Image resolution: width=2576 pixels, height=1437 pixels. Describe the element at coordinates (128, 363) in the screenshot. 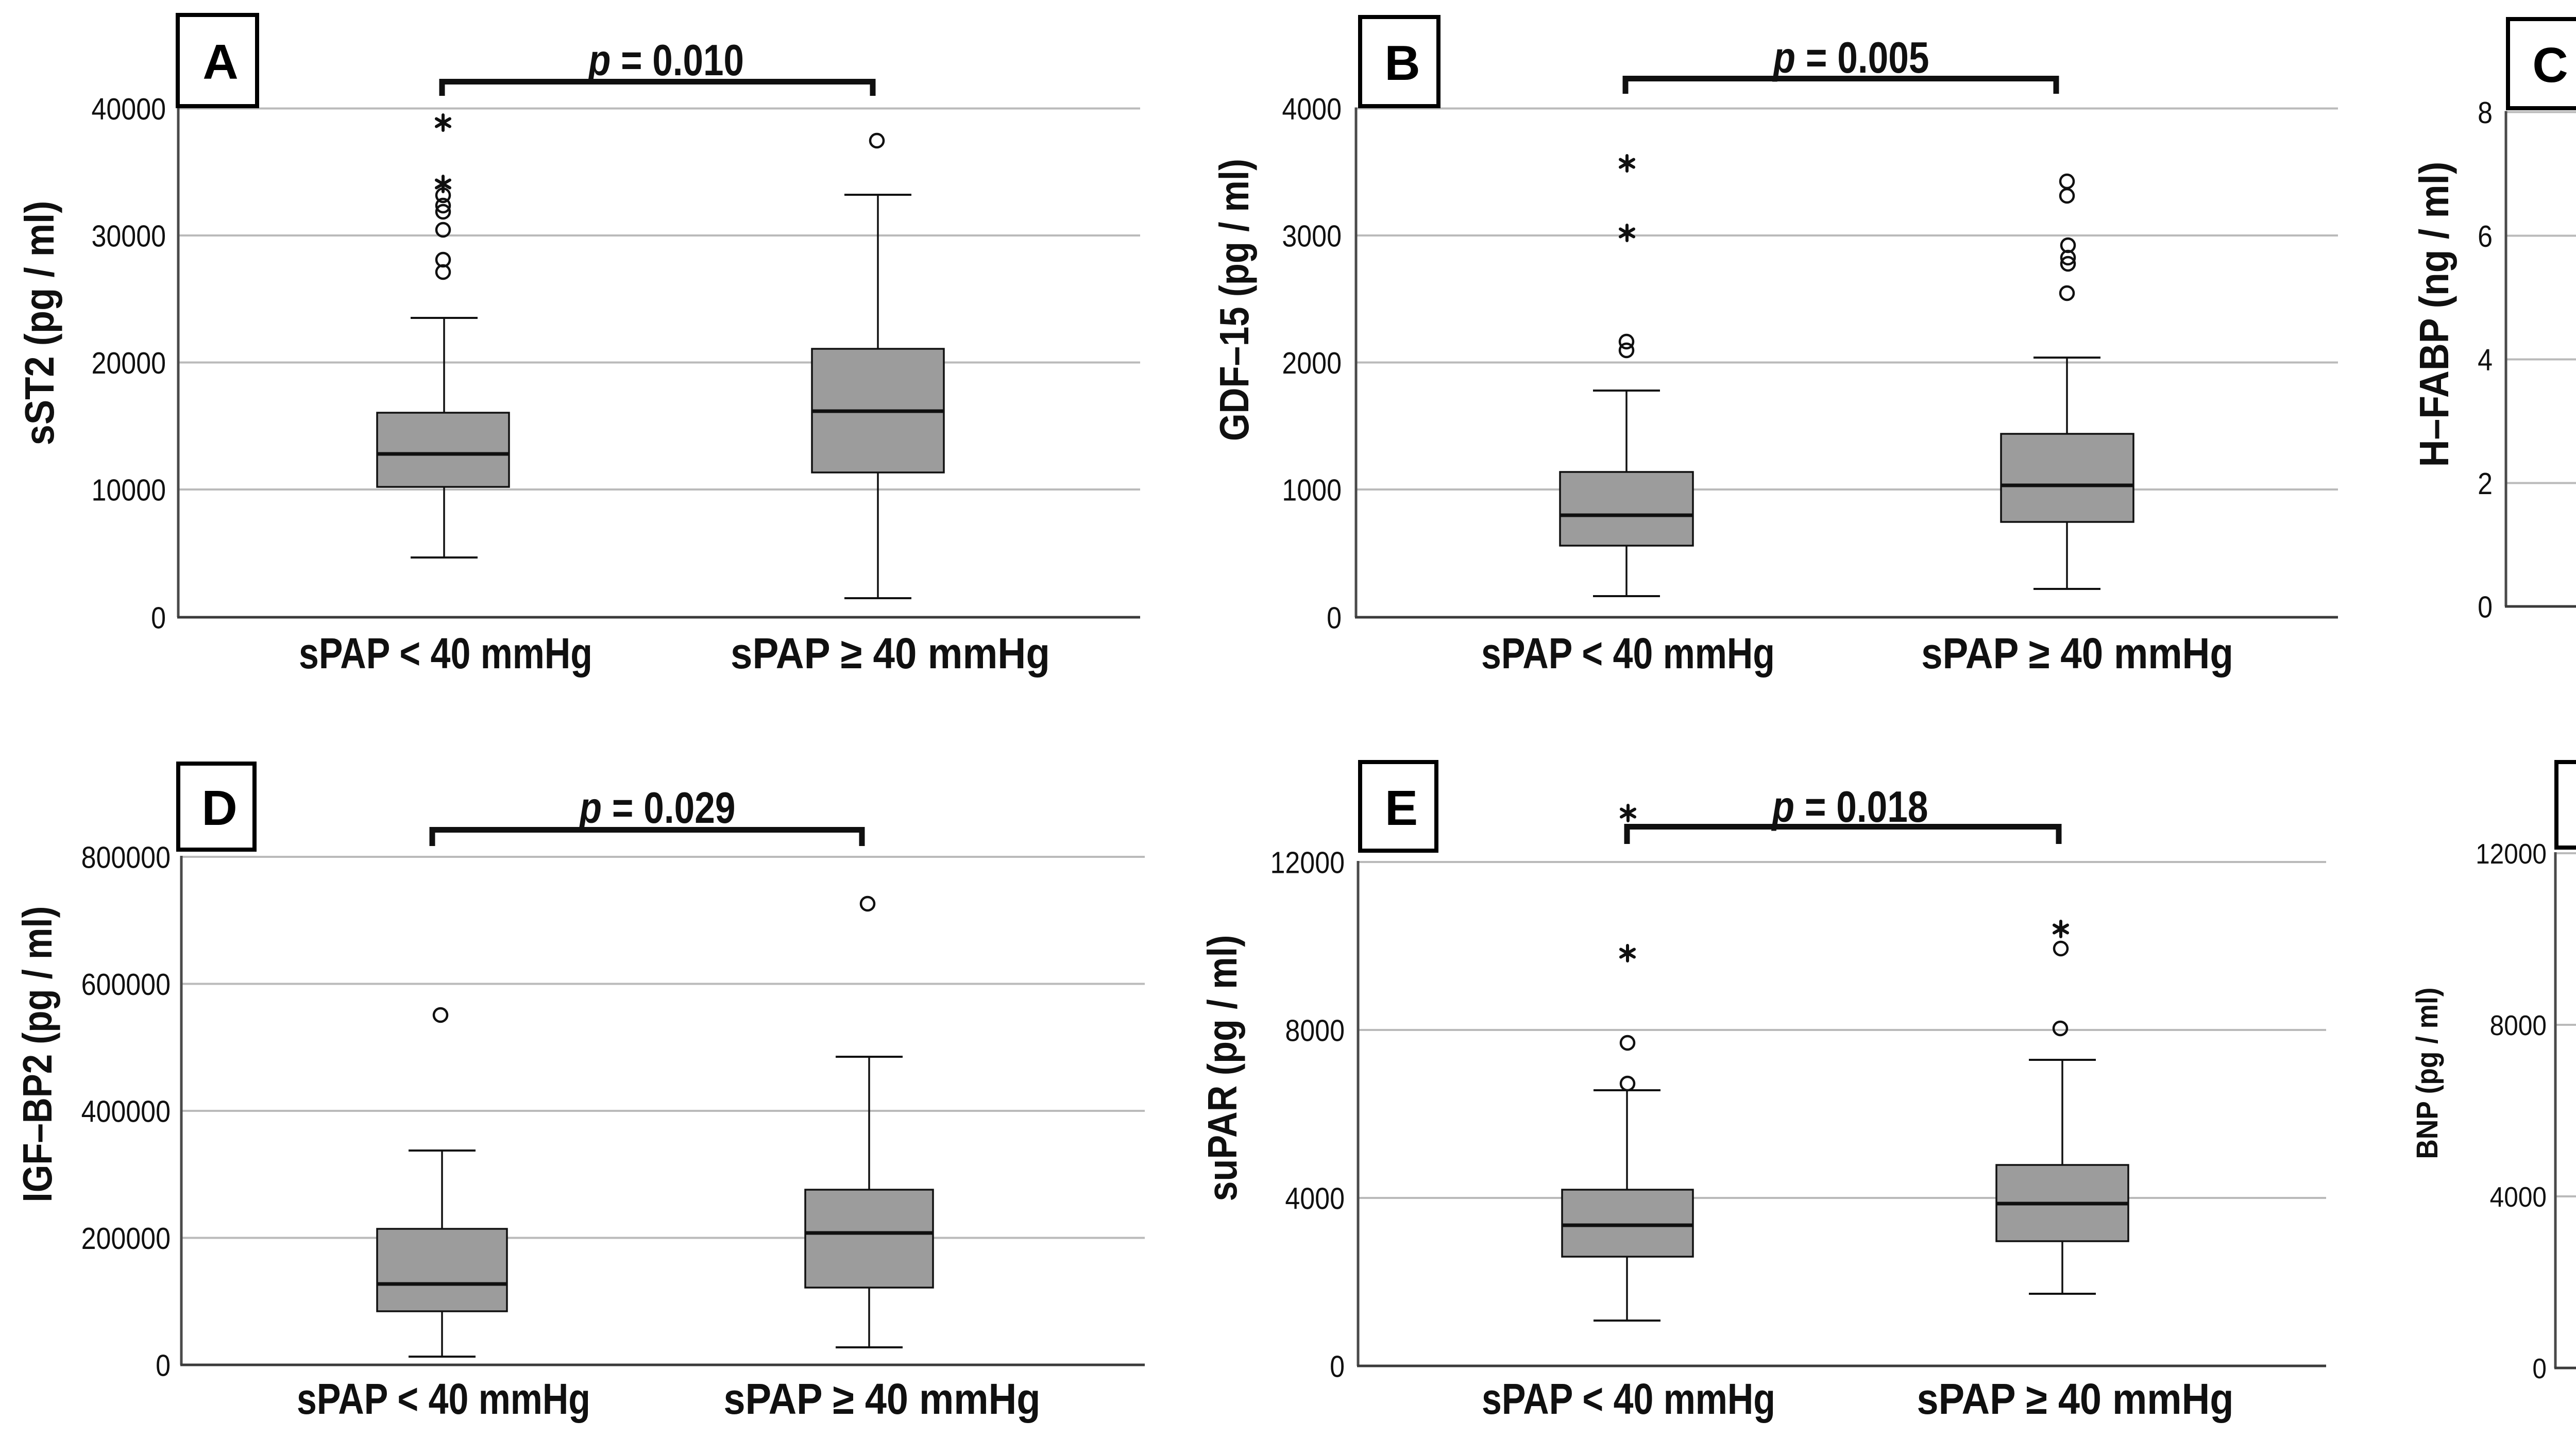

I see `svg-text: 20000` at that location.